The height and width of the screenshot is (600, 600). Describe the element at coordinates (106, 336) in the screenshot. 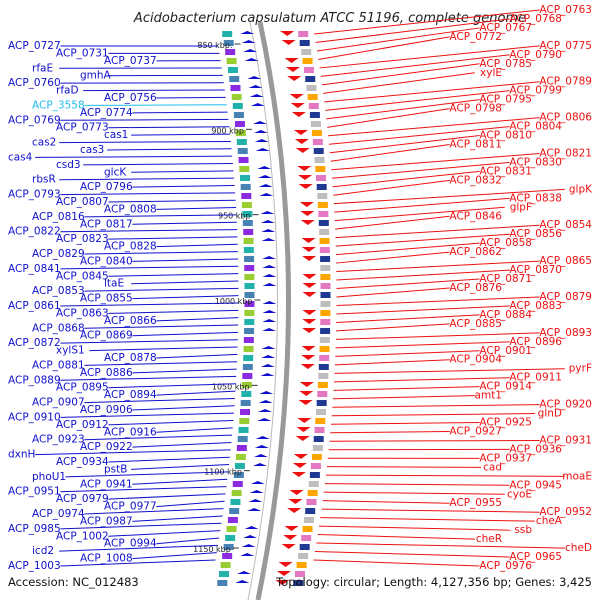

I see `left-gene-label: ACP_0869` at that location.